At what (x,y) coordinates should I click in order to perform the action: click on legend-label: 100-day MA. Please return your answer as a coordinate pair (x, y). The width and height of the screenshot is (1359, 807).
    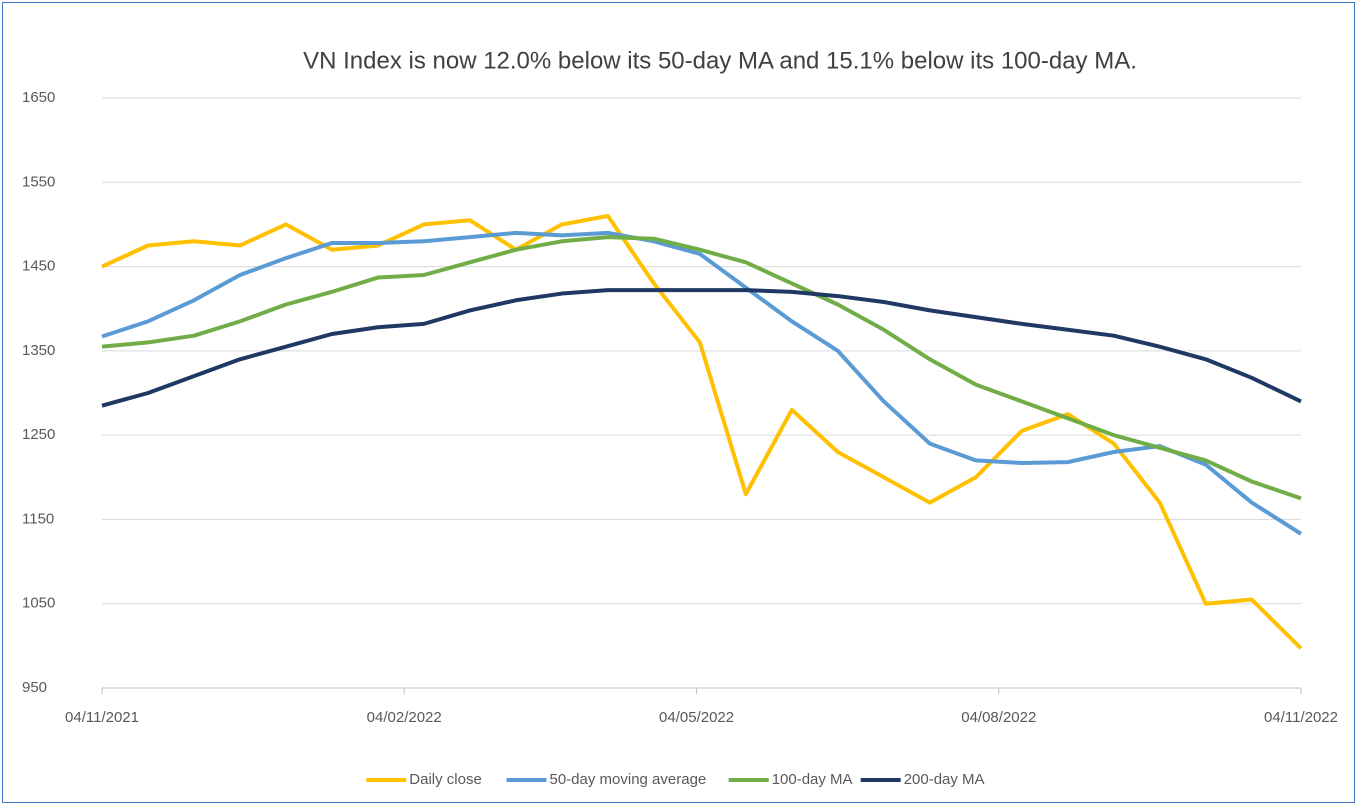
    Looking at the image, I should click on (812, 779).